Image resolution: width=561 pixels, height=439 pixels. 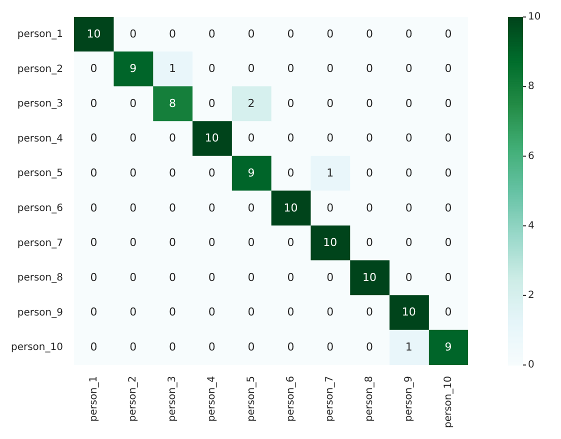 I want to click on color-bar-label: 2, so click(x=531, y=295).